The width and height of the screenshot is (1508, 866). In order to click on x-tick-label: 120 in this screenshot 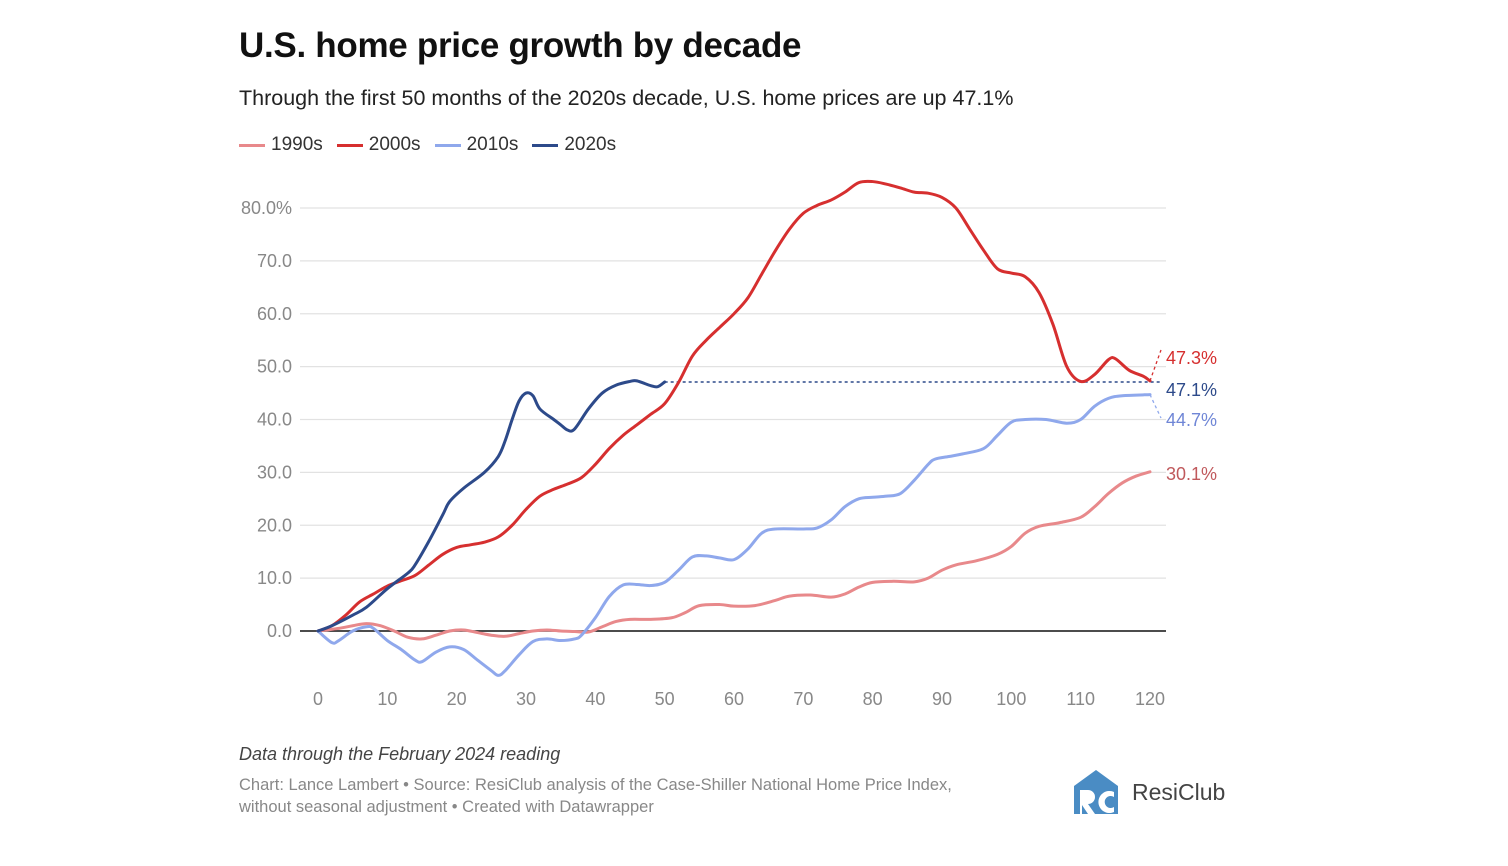, I will do `click(1150, 699)`.